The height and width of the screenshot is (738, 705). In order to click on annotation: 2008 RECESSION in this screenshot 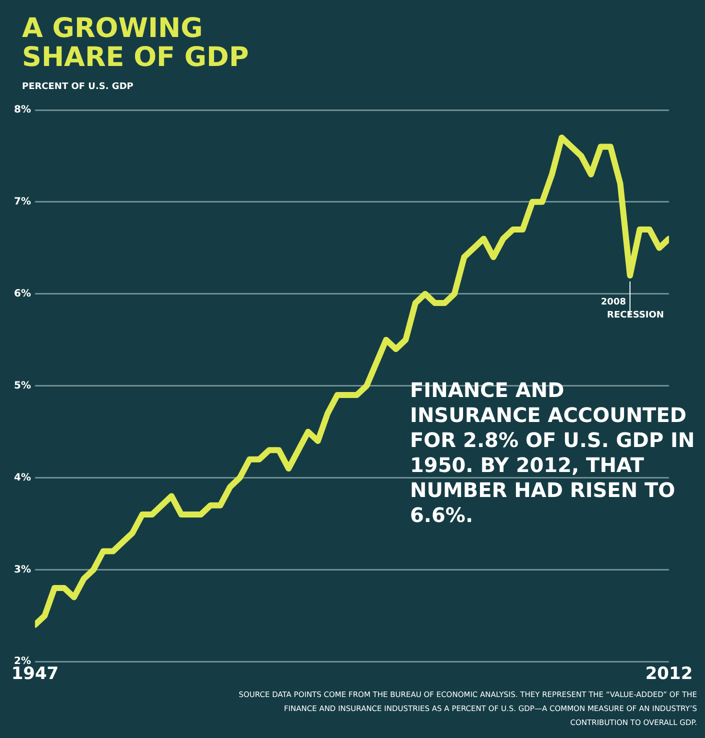, I will do `click(632, 308)`.